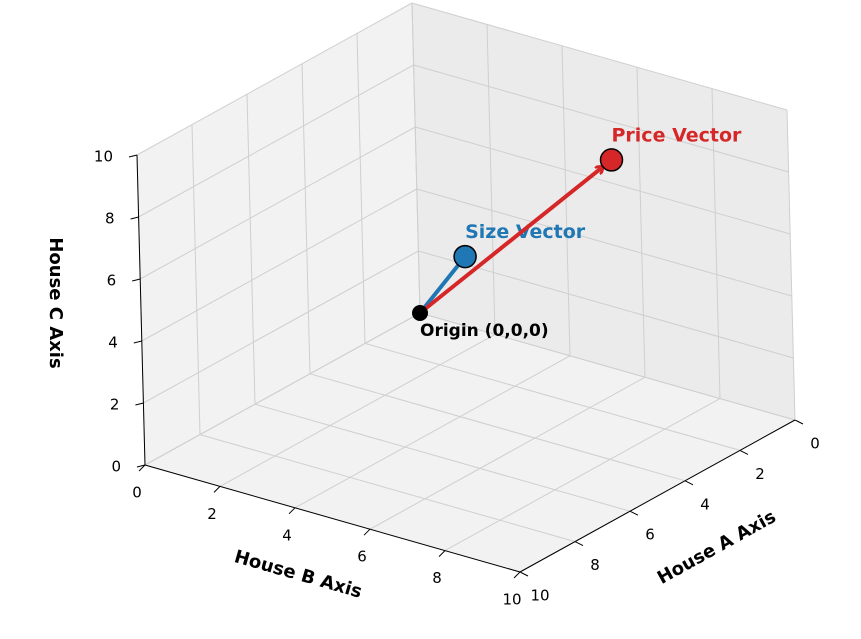 The width and height of the screenshot is (861, 639). Describe the element at coordinates (137, 493) in the screenshot. I see `y-tick-label: 0` at that location.